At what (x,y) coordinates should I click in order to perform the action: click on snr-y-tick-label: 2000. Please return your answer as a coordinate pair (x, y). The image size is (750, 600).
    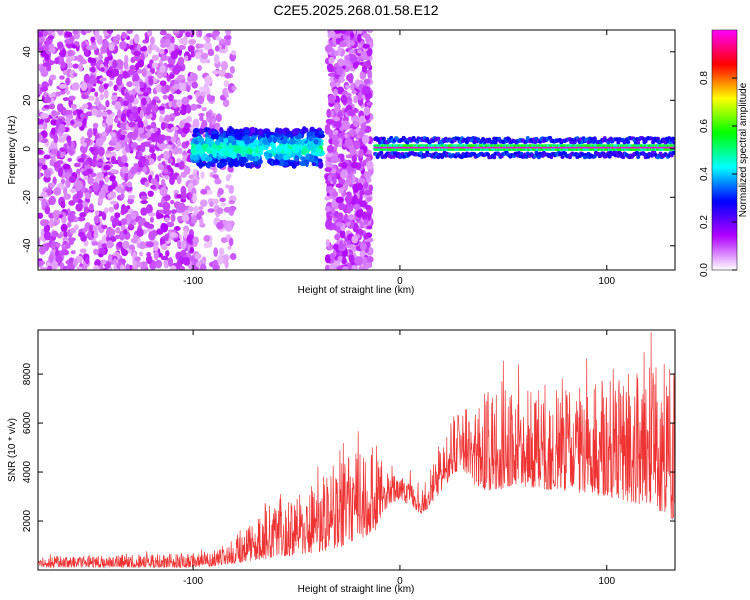
    Looking at the image, I should click on (27, 520).